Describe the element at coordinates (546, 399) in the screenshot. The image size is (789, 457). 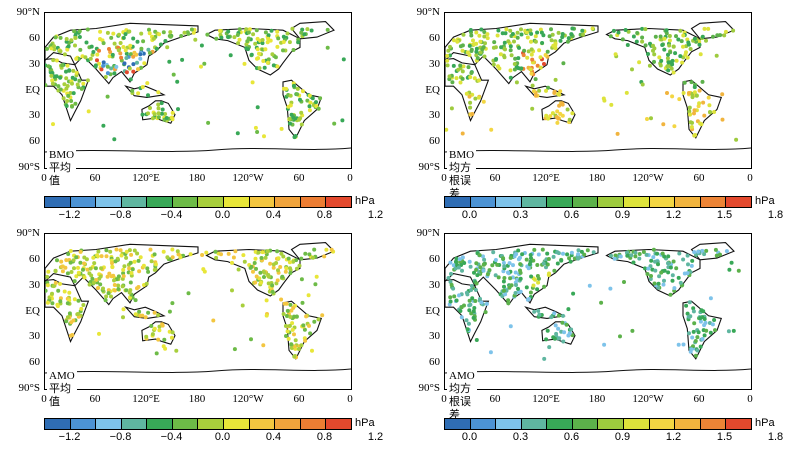
I see `lon-label: 120°E` at that location.